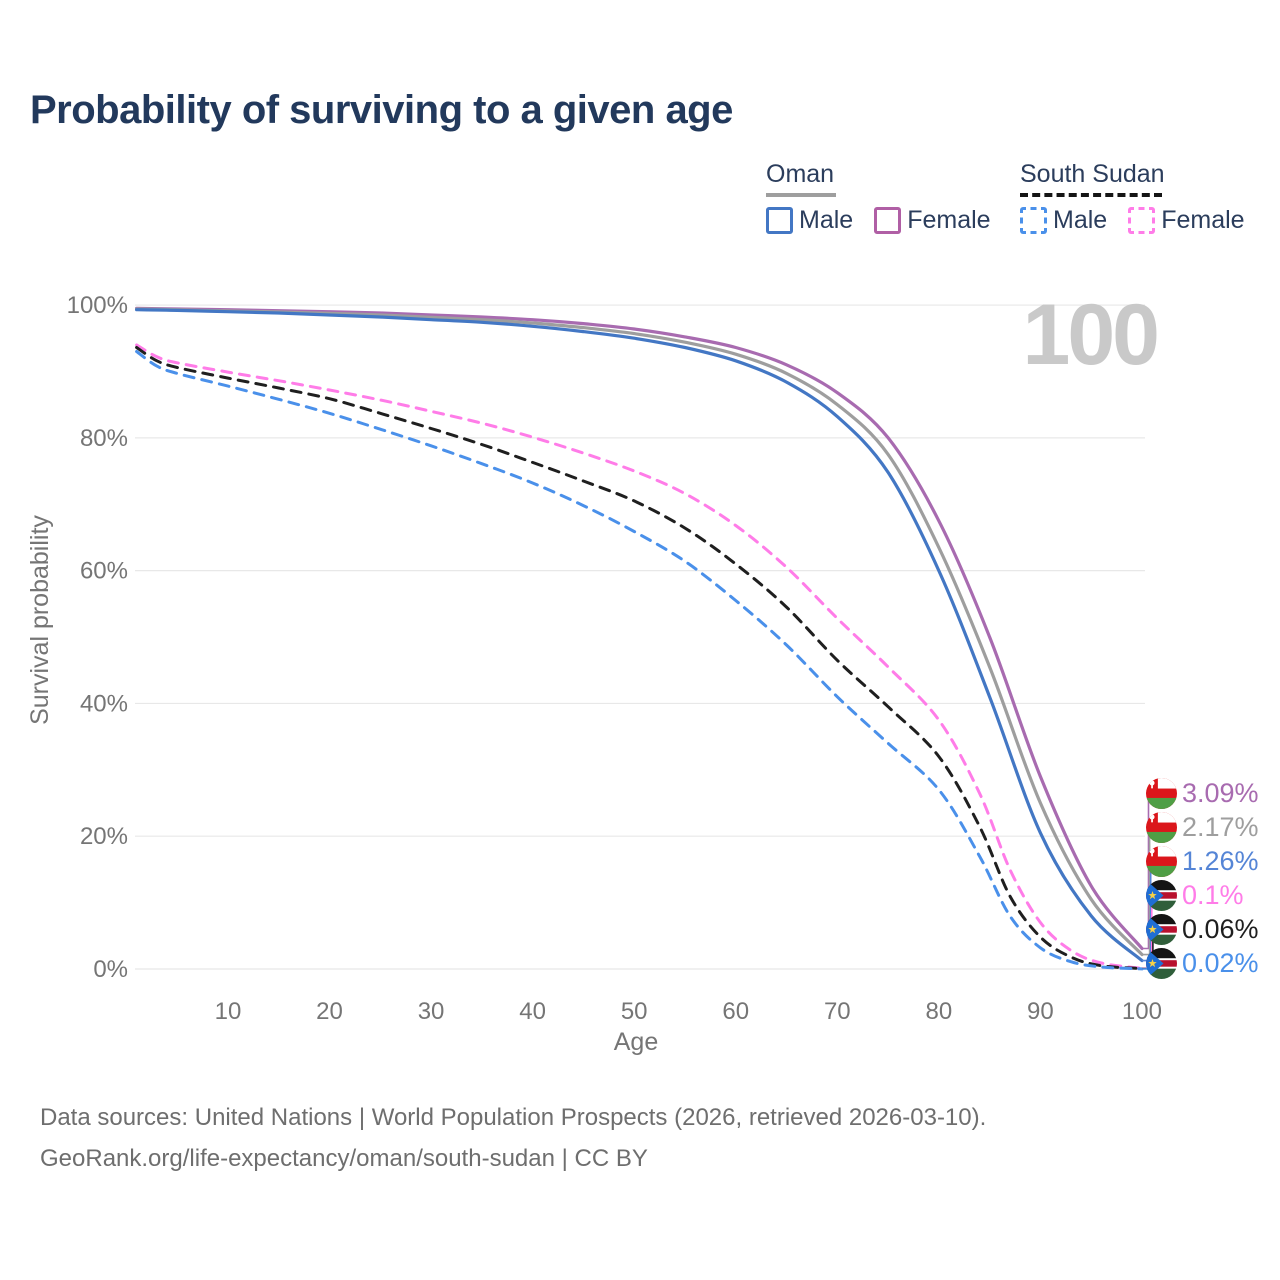  What do you see at coordinates (1132, 197) in the screenshot?
I see `legend-group-south-sudan: South Sudan Male Female` at bounding box center [1132, 197].